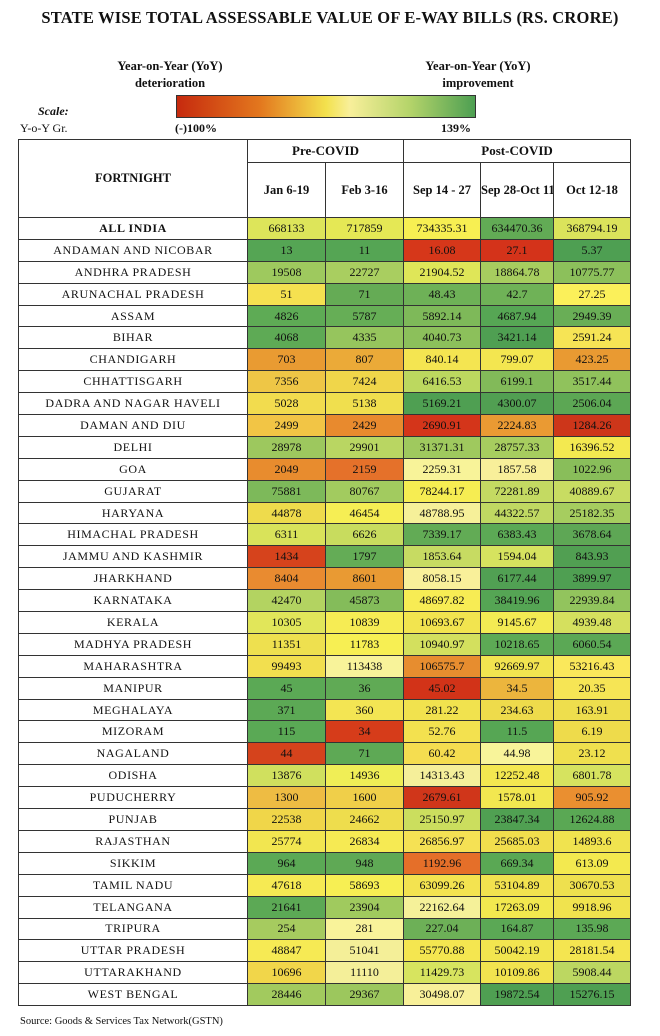  What do you see at coordinates (286, 863) in the screenshot?
I see `value-cell: 964` at bounding box center [286, 863].